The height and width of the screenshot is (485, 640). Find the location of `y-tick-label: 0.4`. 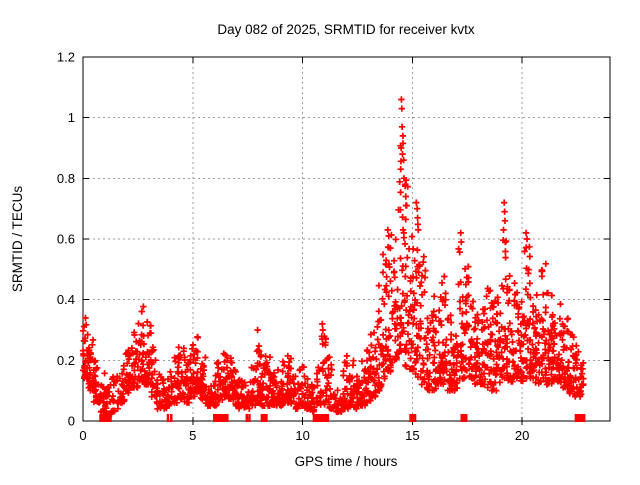

y-tick-label: 0.4 is located at coordinates (66, 299).